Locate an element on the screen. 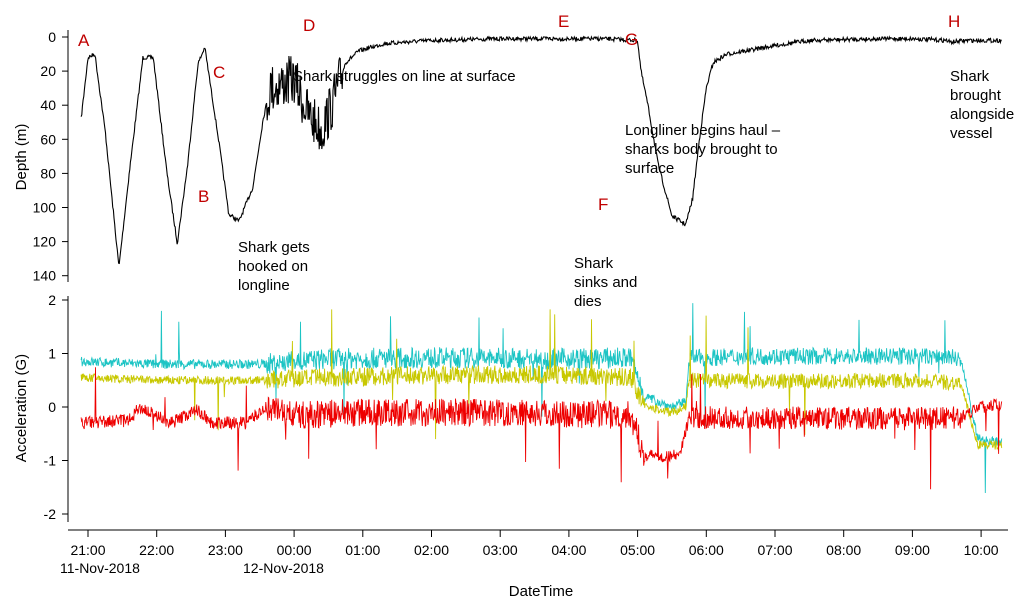  annotation-hooked-line-2: hooked on is located at coordinates (273, 266).